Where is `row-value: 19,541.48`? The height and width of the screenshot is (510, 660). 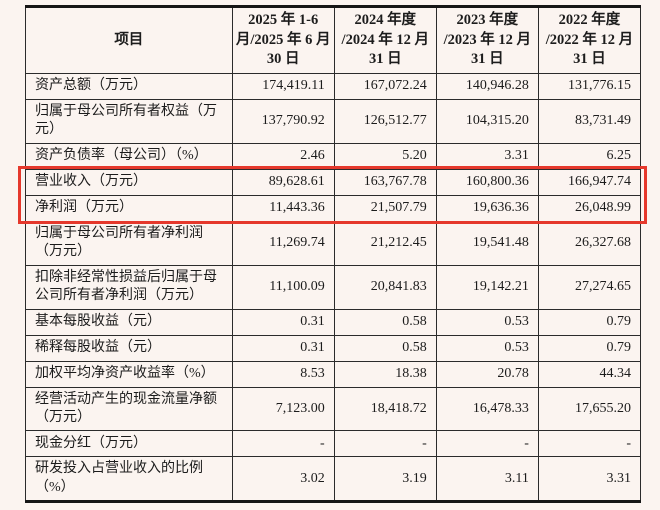 row-value: 19,541.48 is located at coordinates (487, 243).